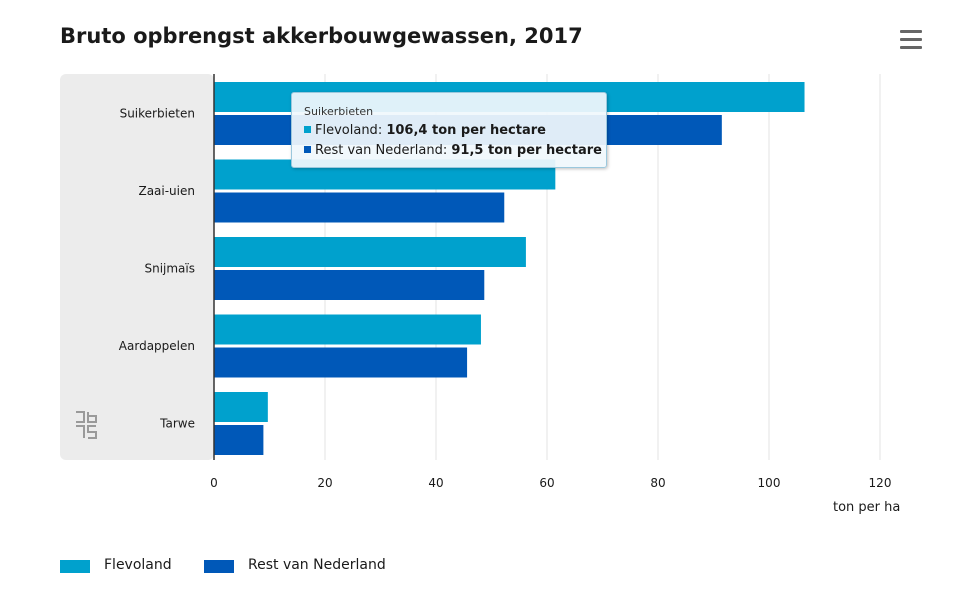 Image resolution: width=980 pixels, height=598 pixels. Describe the element at coordinates (657, 483) in the screenshot. I see `x-tick-label: 80` at that location.